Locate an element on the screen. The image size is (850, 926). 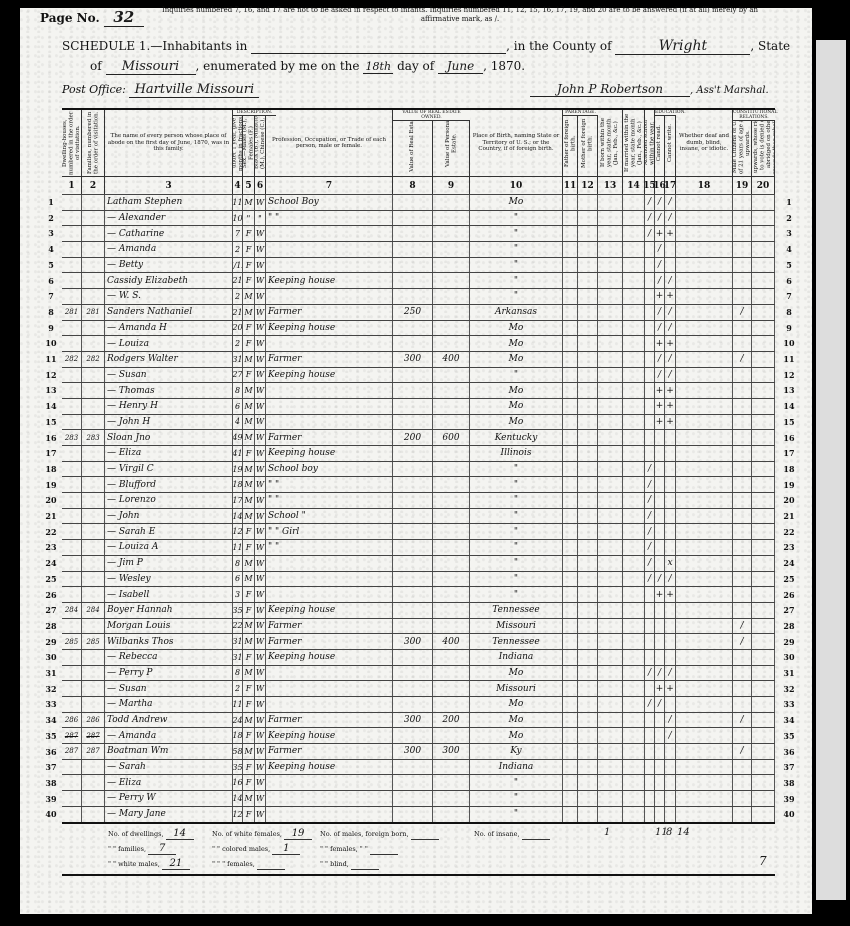
family-number: 287 is located at coordinates (93, 751).